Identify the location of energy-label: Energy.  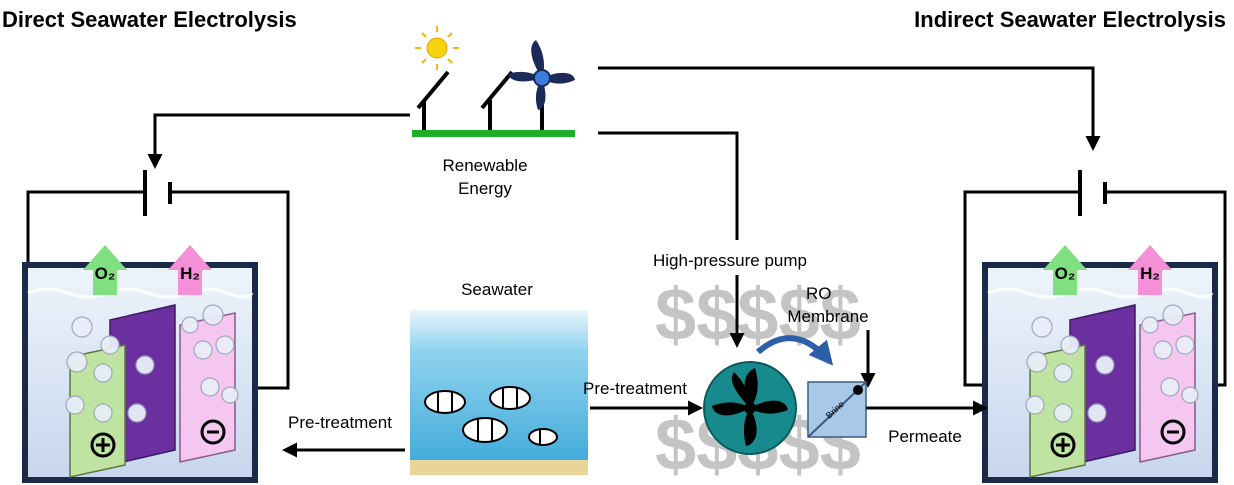
(485, 188).